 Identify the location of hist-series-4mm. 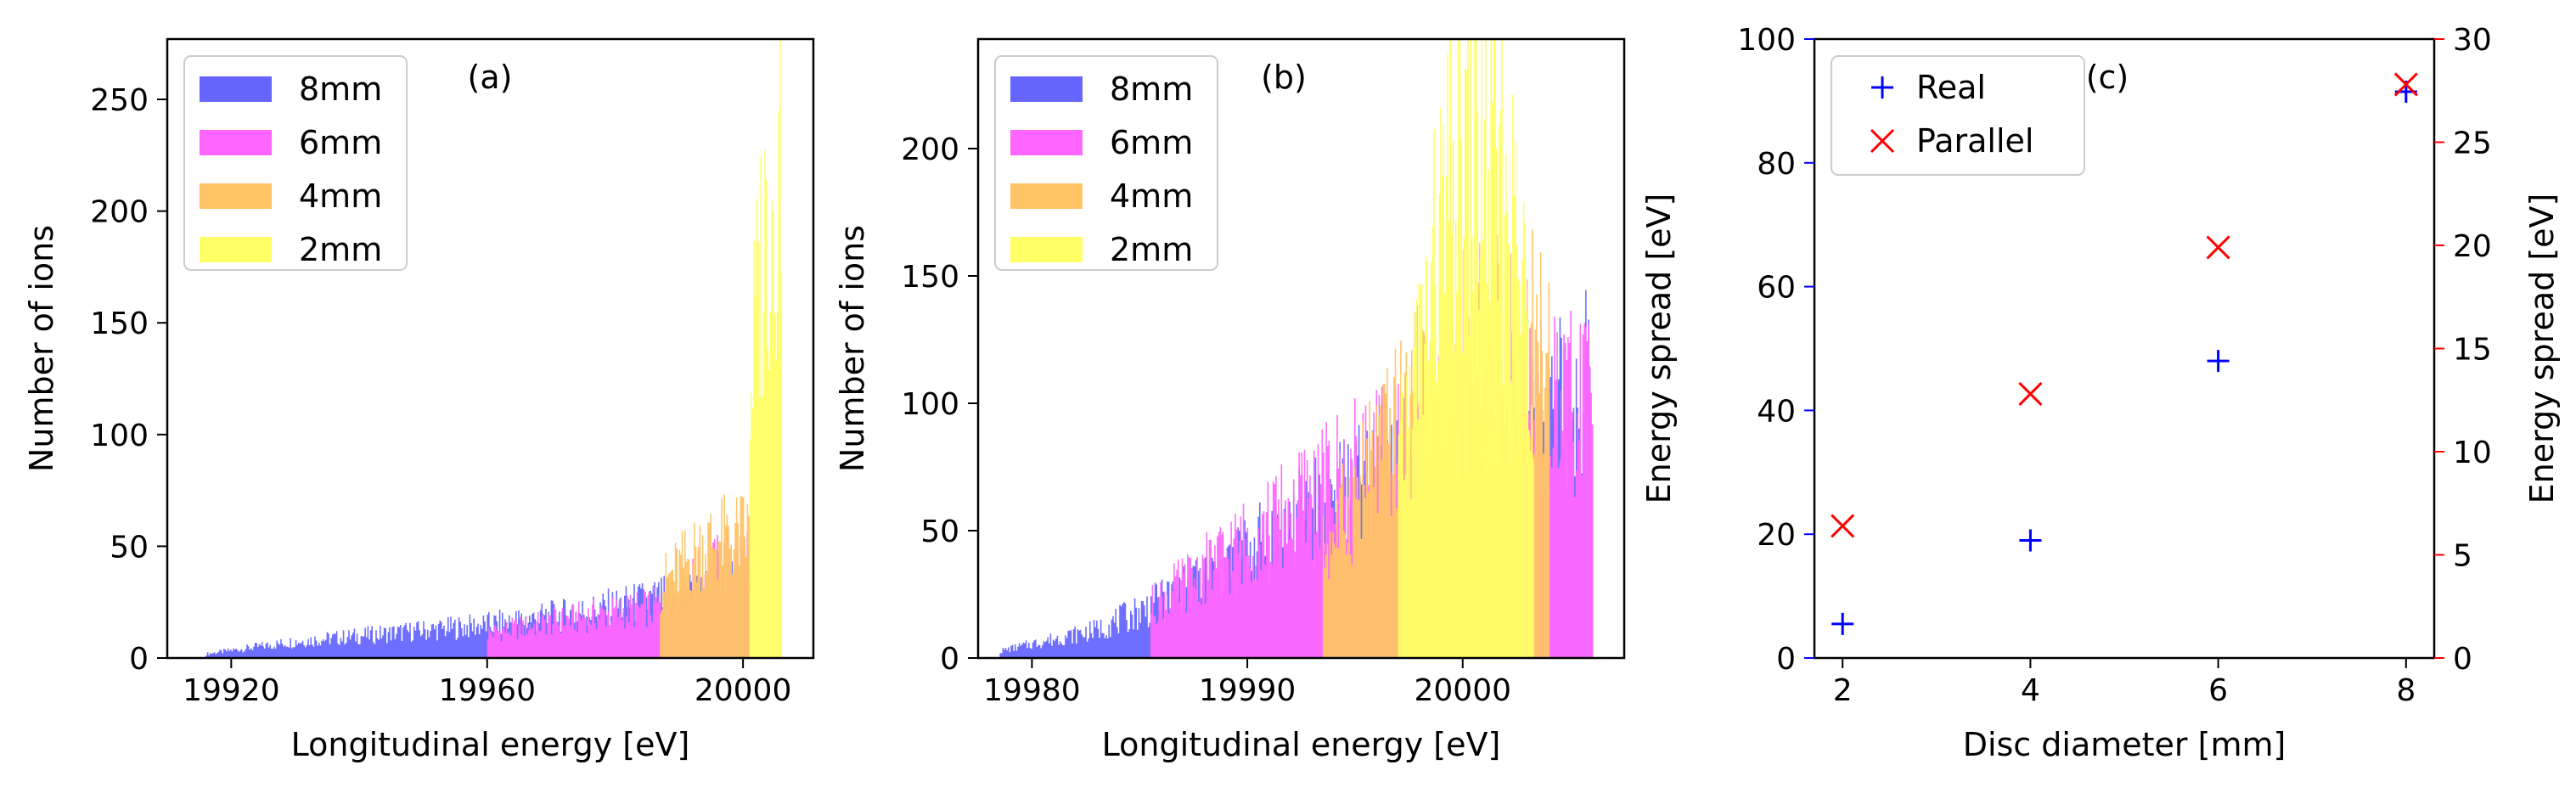
(705, 576).